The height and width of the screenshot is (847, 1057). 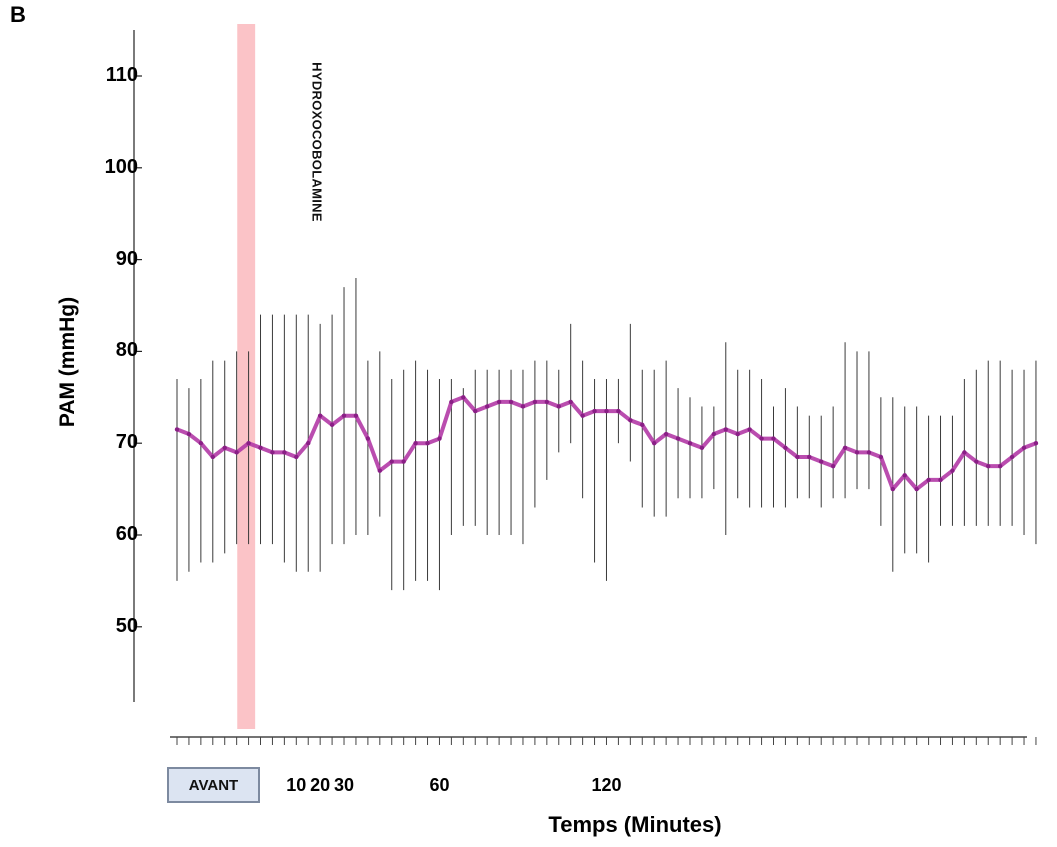 What do you see at coordinates (126, 534) in the screenshot?
I see `y-tick-label: 60` at bounding box center [126, 534].